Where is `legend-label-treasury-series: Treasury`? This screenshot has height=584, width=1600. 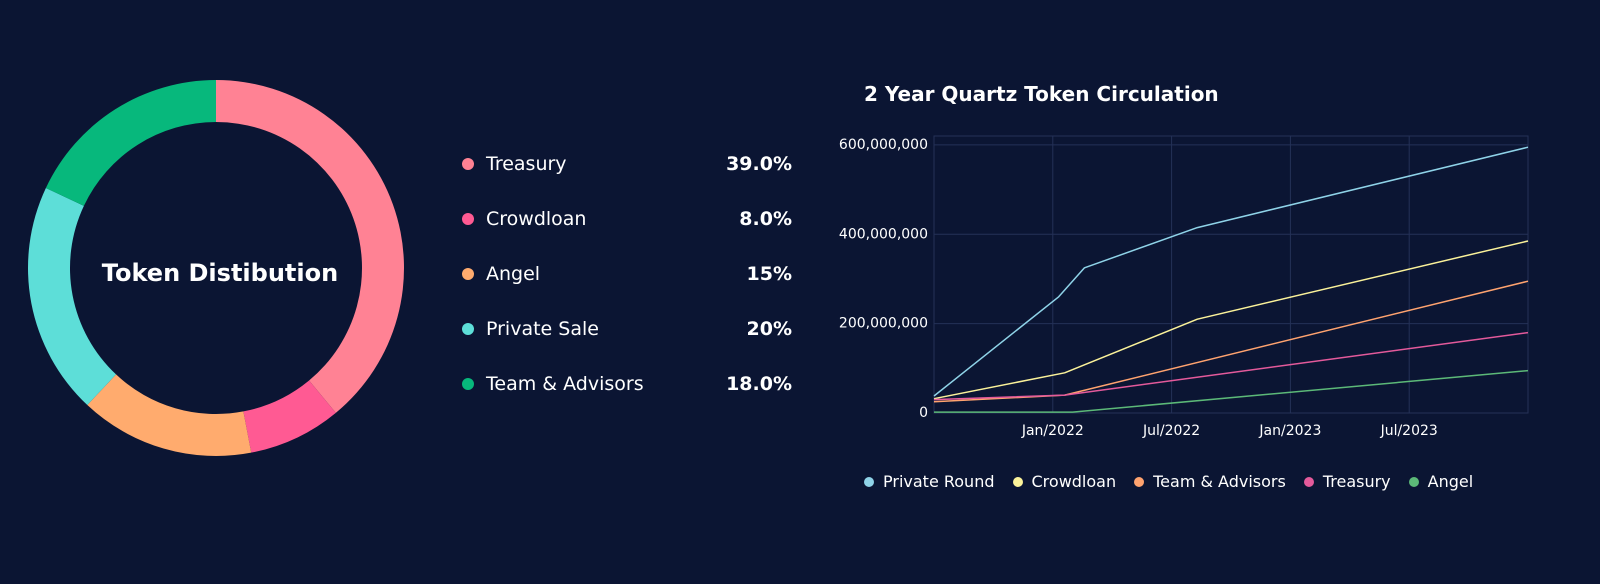
legend-label-treasury-series: Treasury is located at coordinates (1356, 481).